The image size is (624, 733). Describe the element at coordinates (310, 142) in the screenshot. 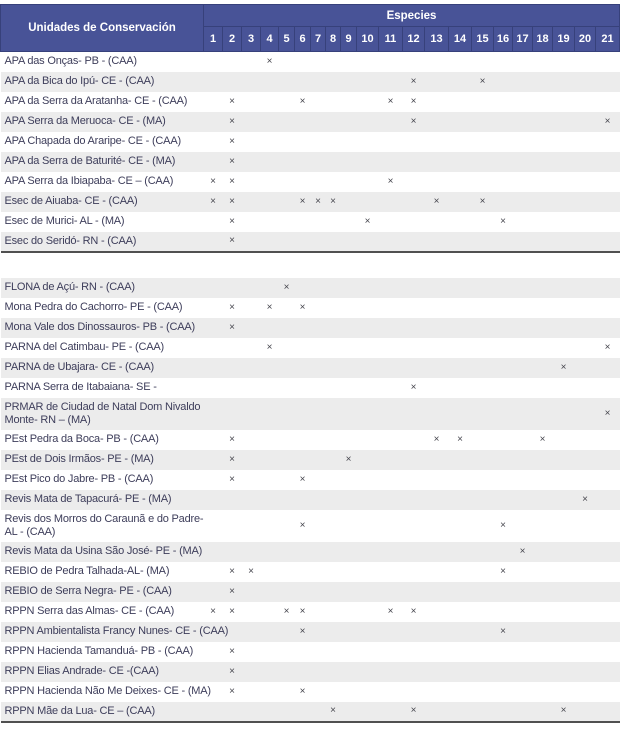

I see `table-row: APA Chapada do Araripe- CE - (CAA) ×` at that location.